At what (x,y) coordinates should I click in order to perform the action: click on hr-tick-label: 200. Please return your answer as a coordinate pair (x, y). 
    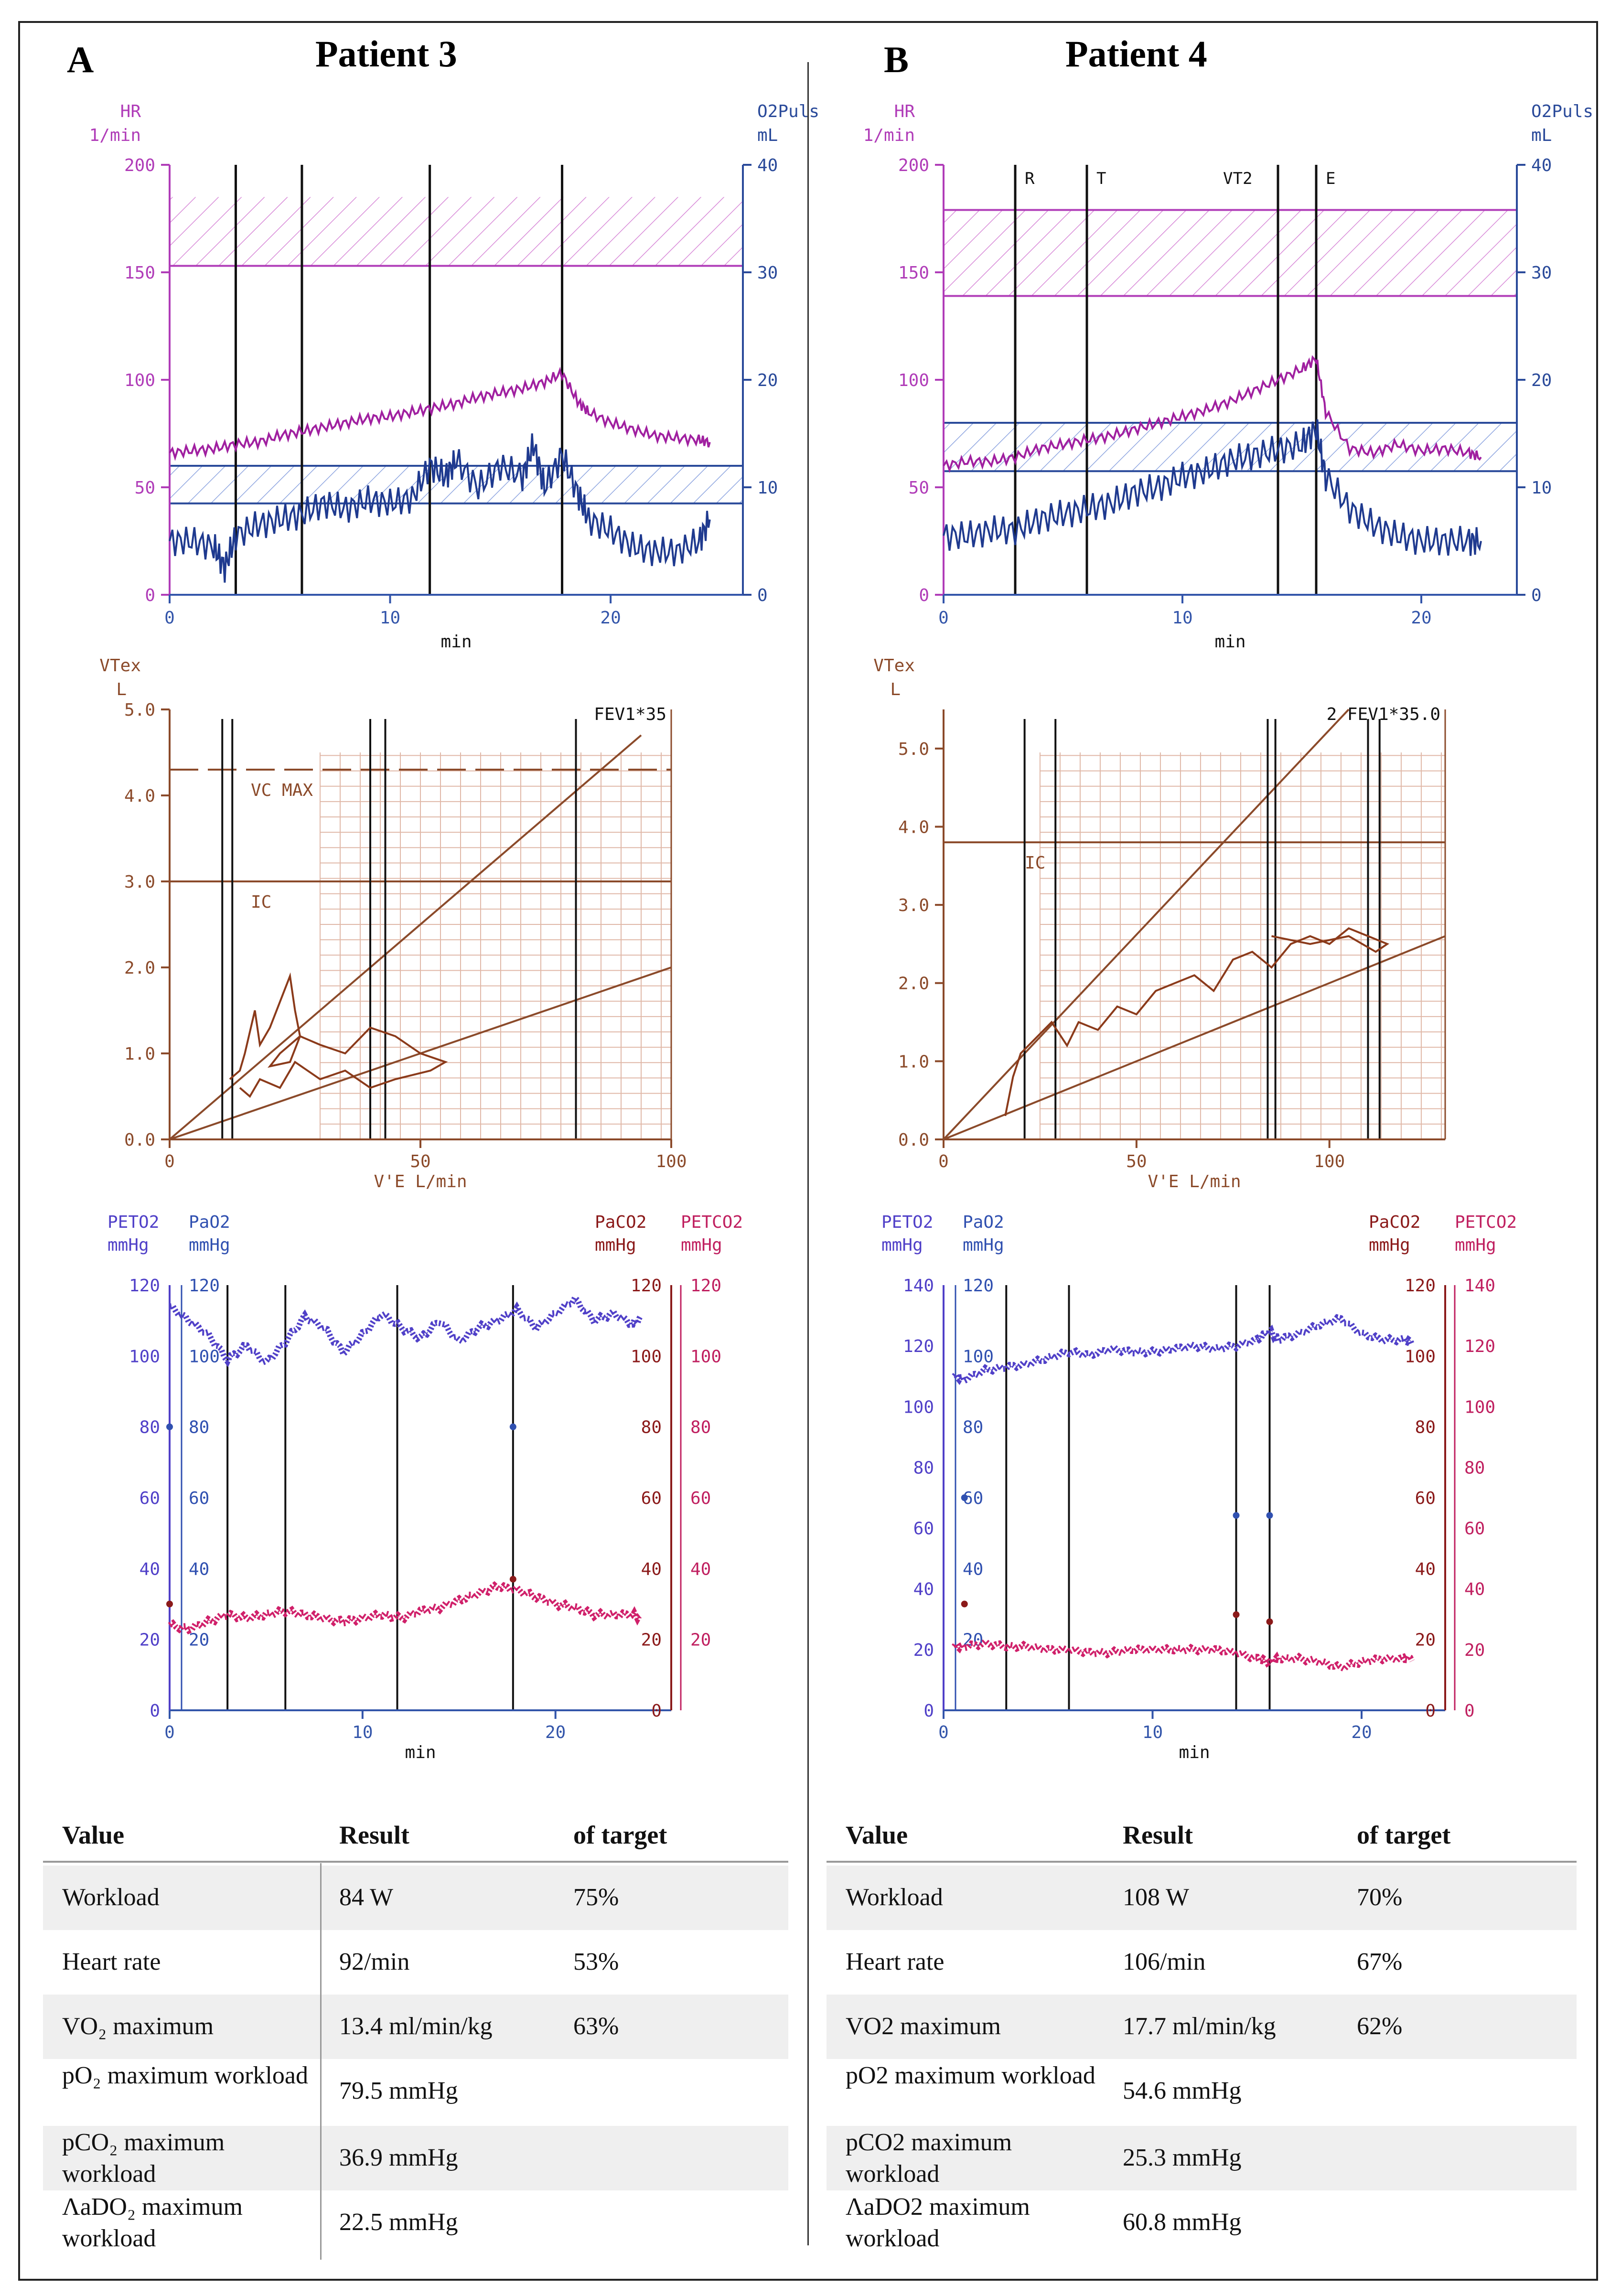
    Looking at the image, I should click on (139, 166).